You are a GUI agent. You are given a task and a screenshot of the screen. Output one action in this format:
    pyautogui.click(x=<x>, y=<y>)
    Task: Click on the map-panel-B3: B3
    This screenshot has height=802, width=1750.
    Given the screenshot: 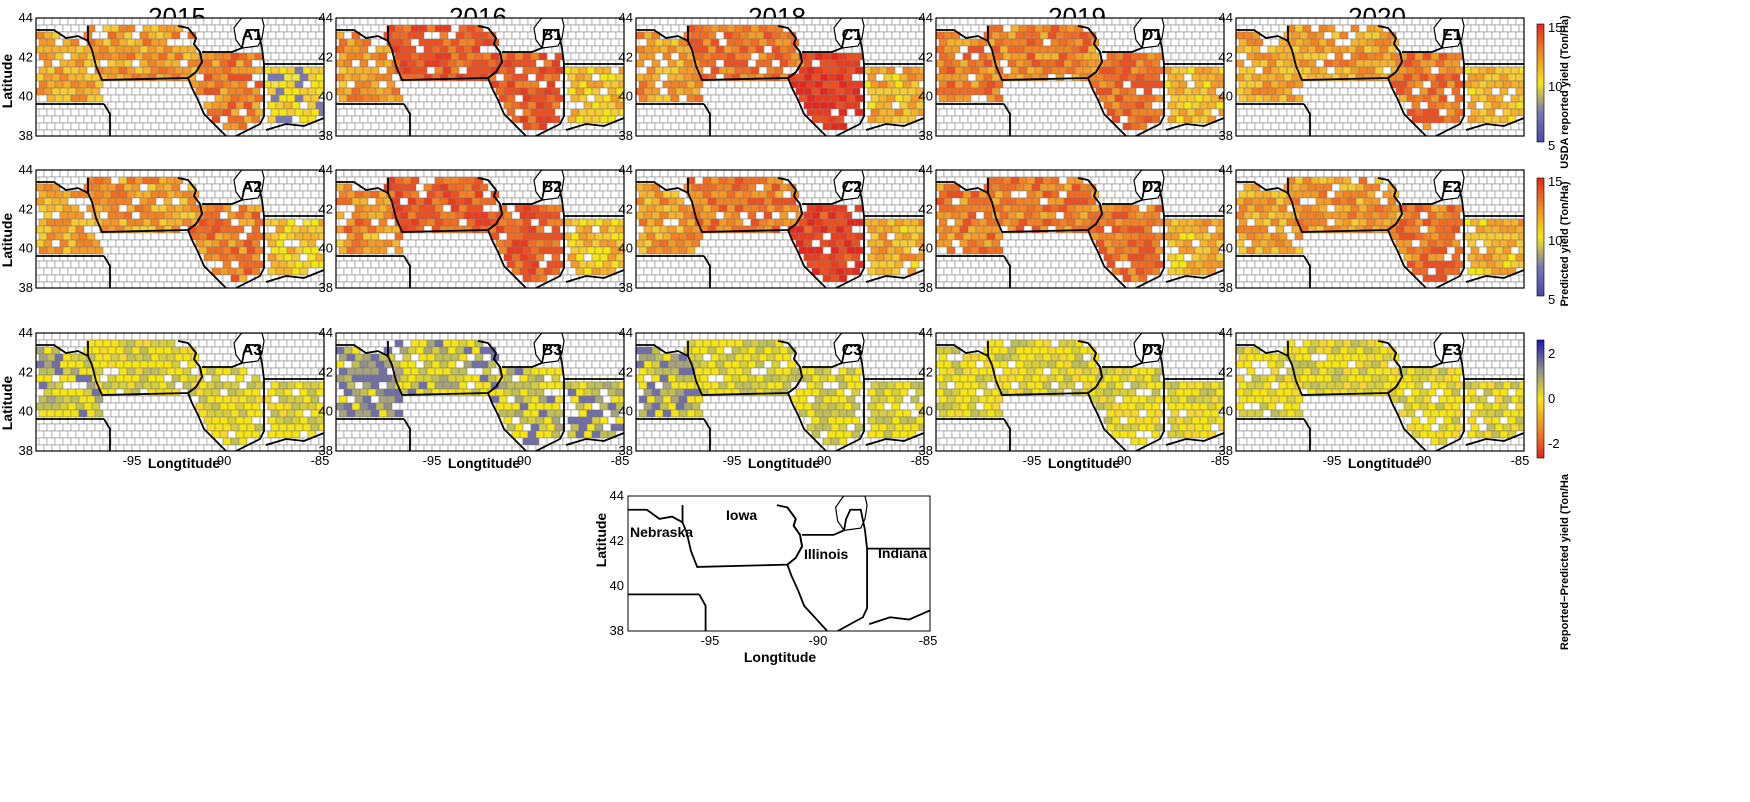 What is the action you would take?
    pyautogui.click(x=480, y=392)
    